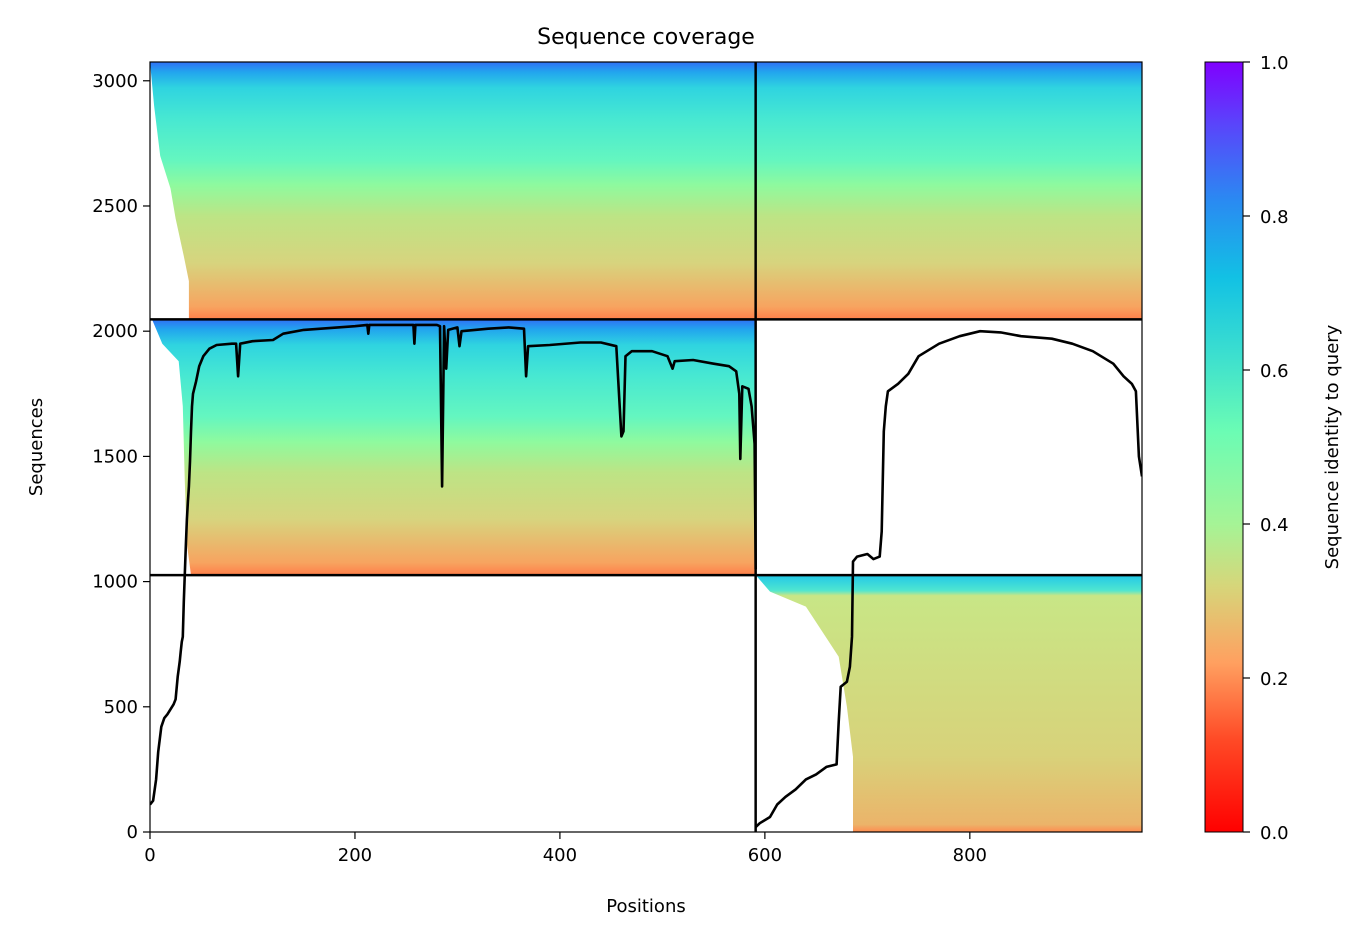  I want to click on y-tick-label: 0, so click(132, 832).